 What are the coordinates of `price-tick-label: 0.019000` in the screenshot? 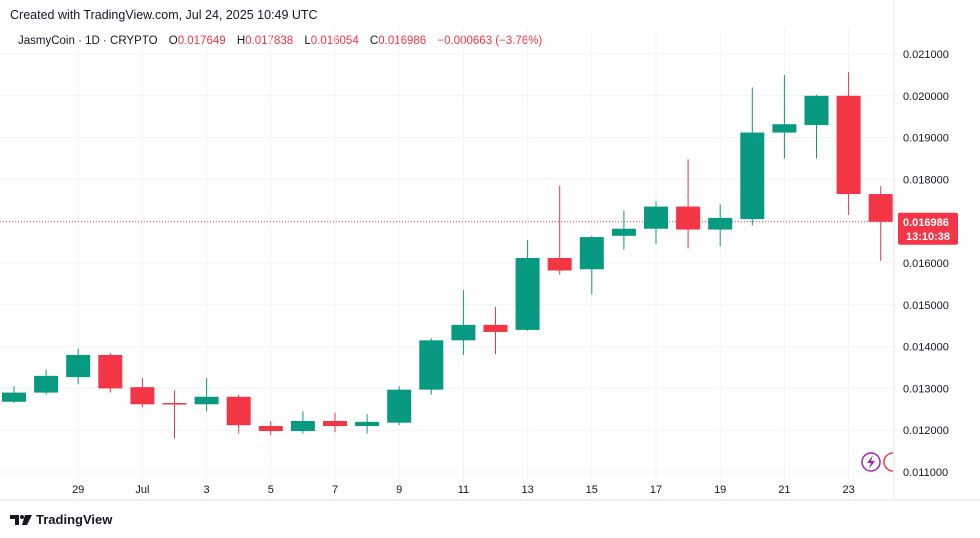 It's located at (926, 139).